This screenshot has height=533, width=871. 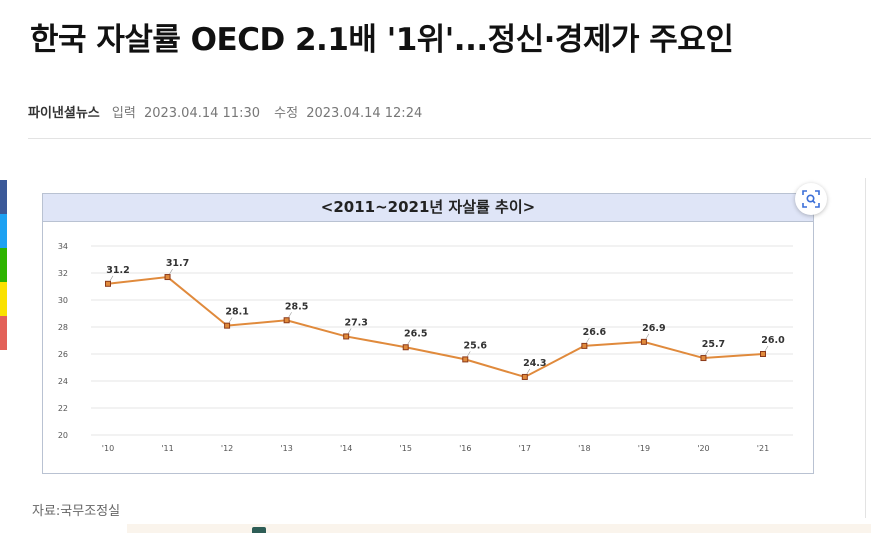 What do you see at coordinates (259, 530) in the screenshot?
I see `next-content-mark` at bounding box center [259, 530].